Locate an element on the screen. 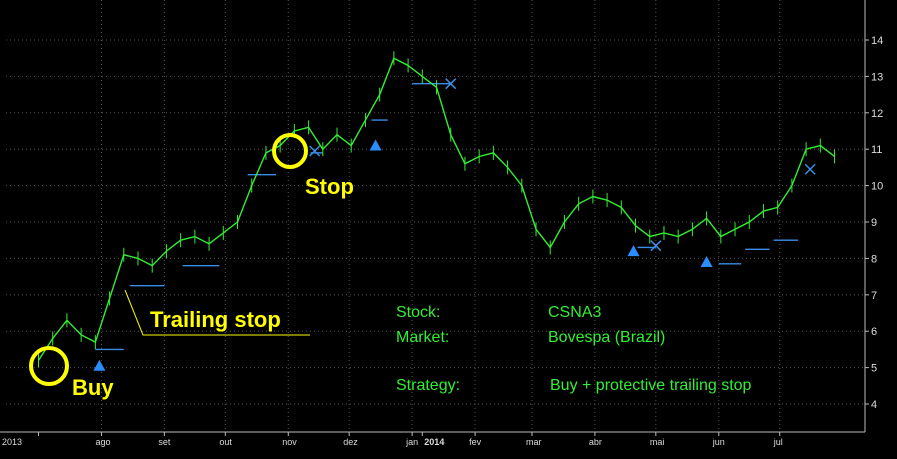  y-tick-label: 8 is located at coordinates (874, 259).